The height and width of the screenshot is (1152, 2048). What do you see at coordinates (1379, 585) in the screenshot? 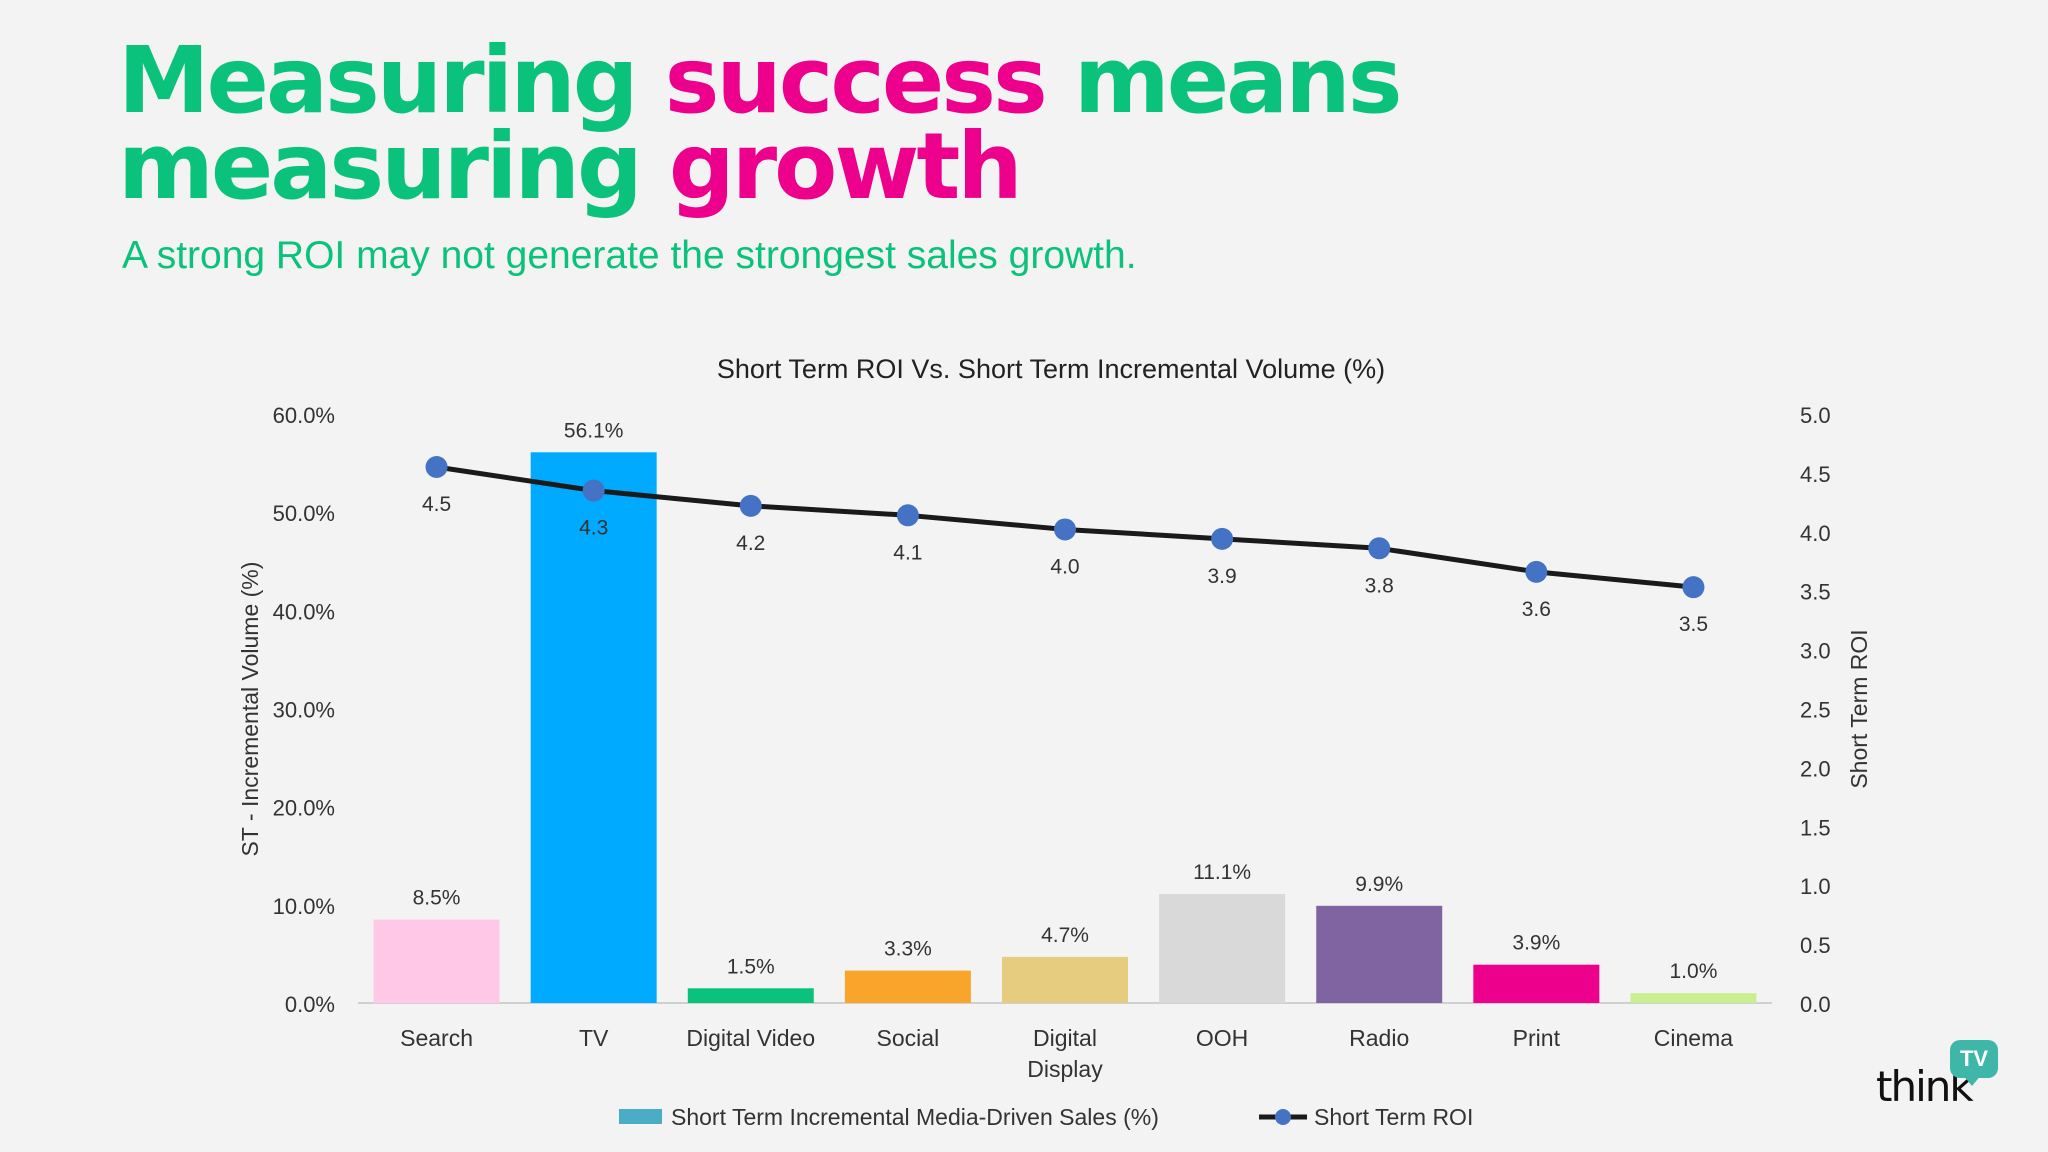
I see `roi-data-label: 3.8` at bounding box center [1379, 585].